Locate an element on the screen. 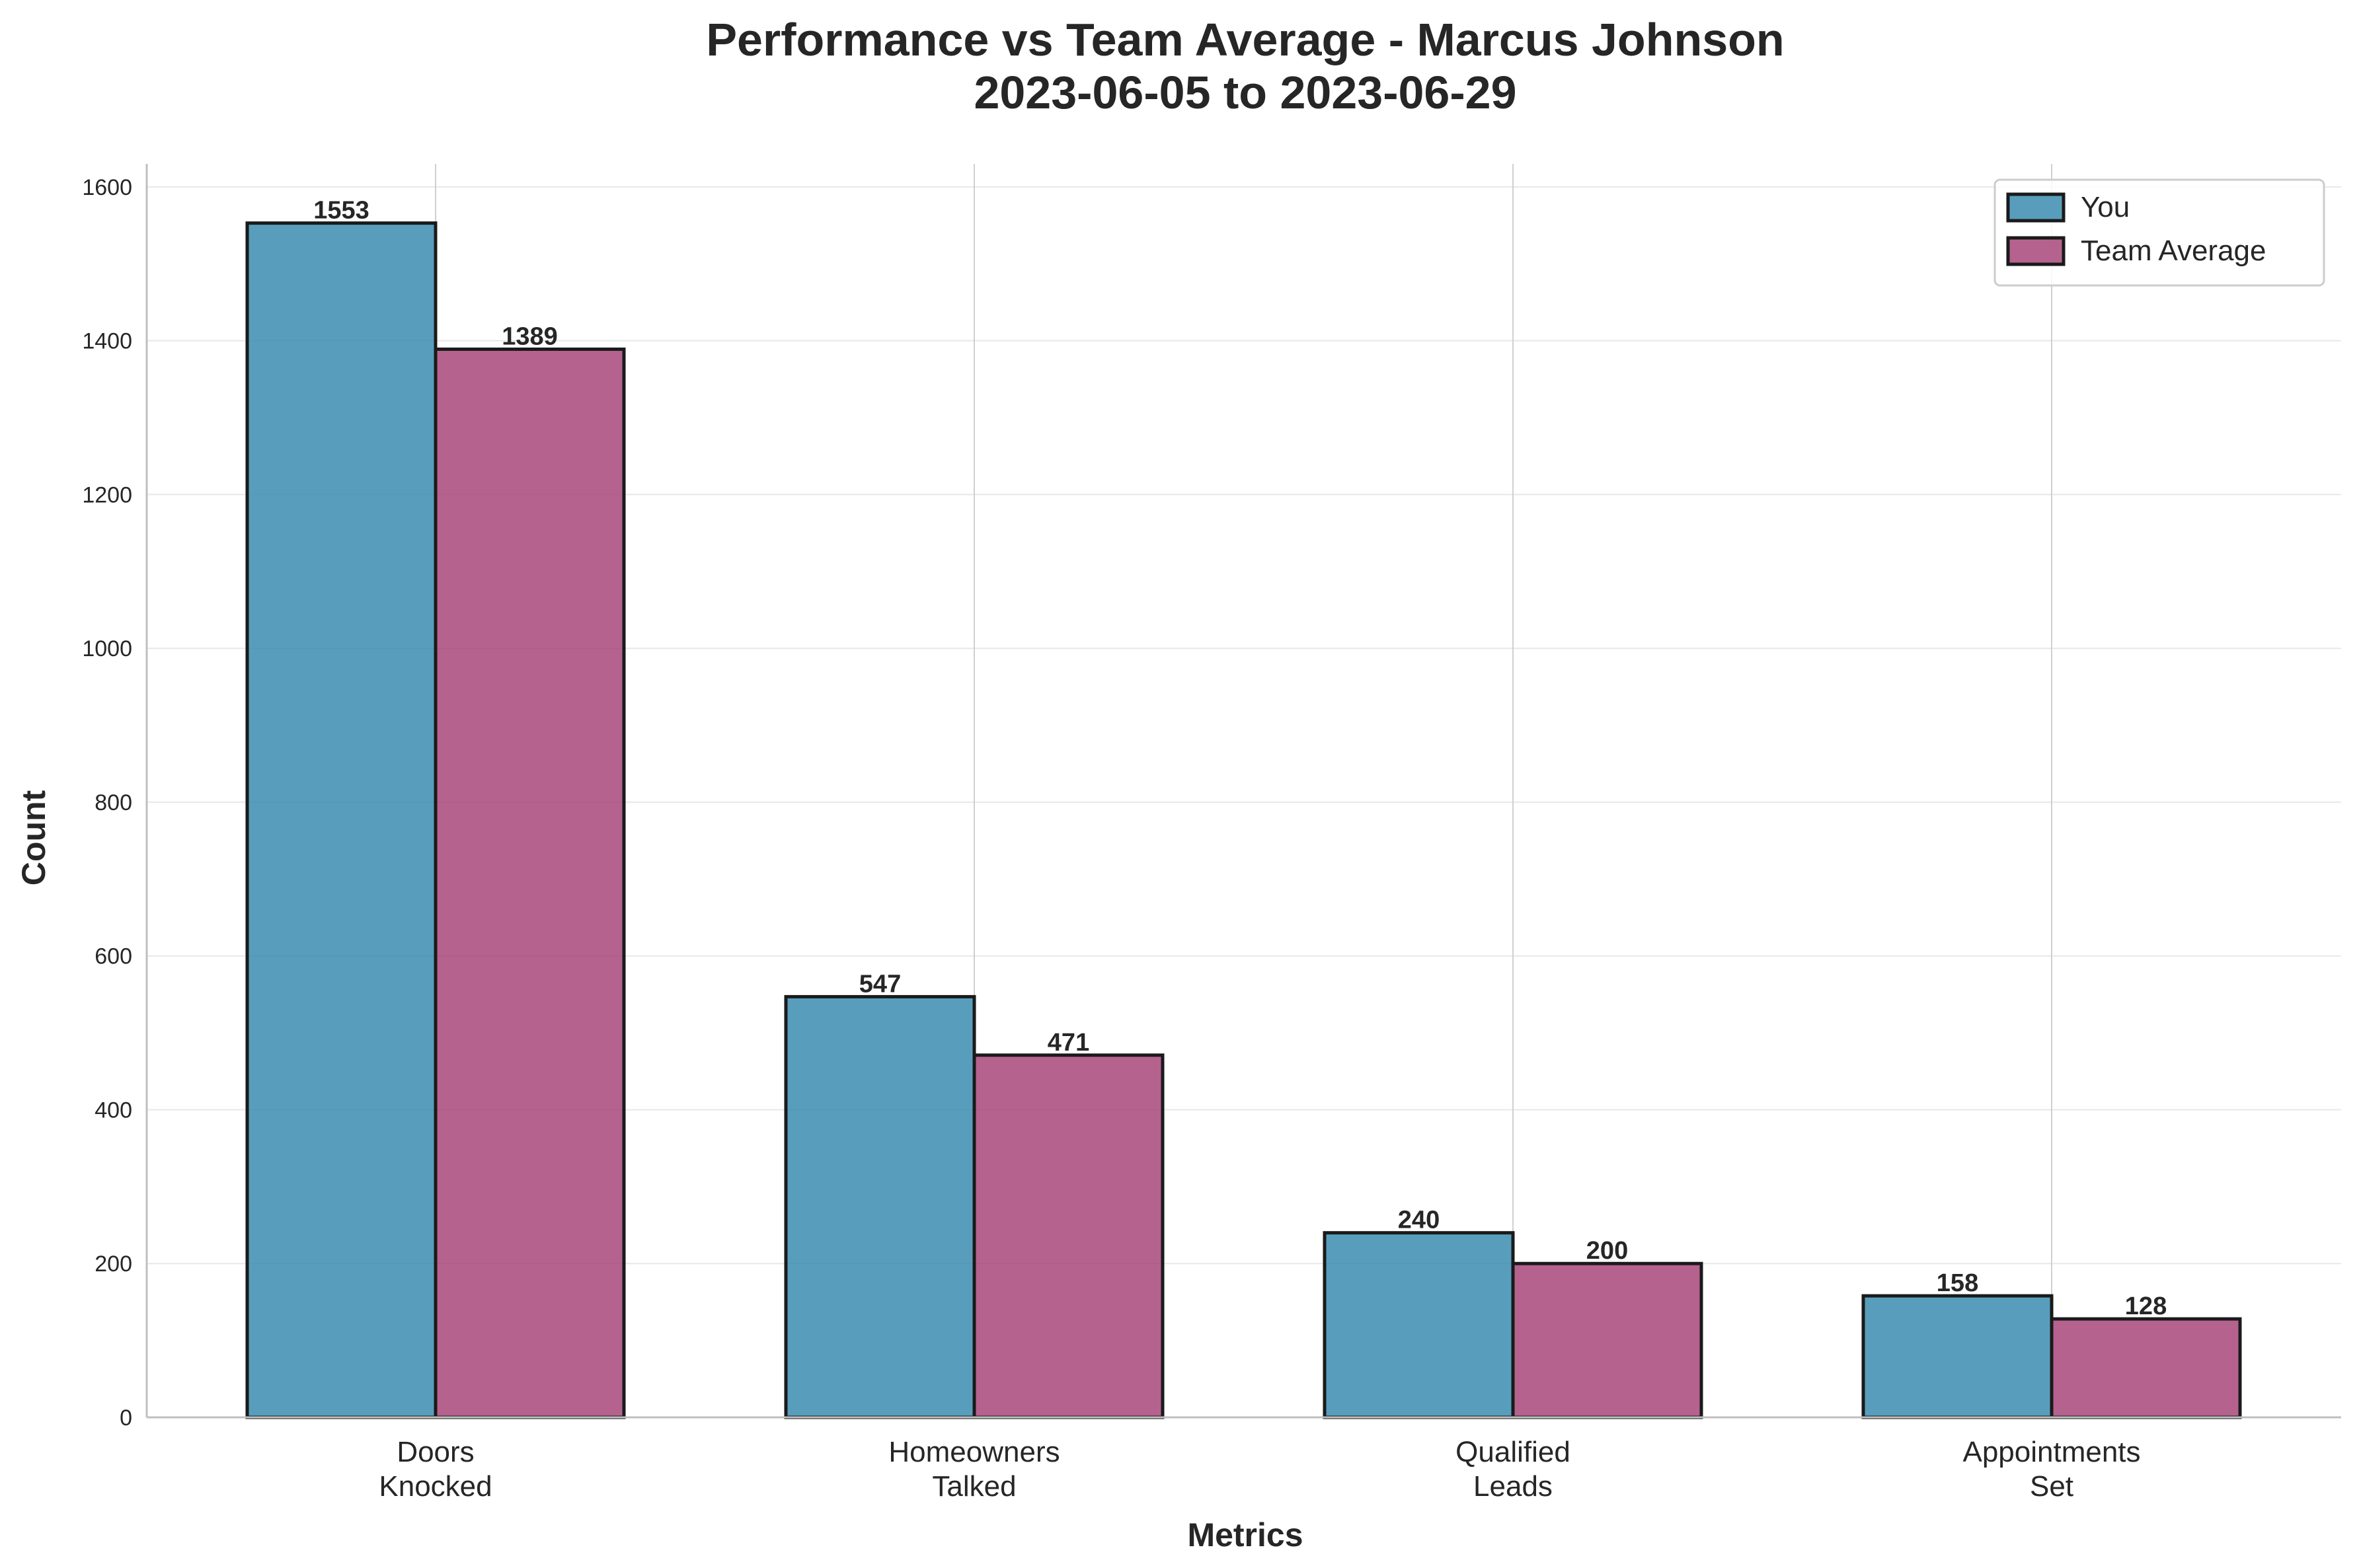  y-tick-label: 1000 is located at coordinates (107, 648).